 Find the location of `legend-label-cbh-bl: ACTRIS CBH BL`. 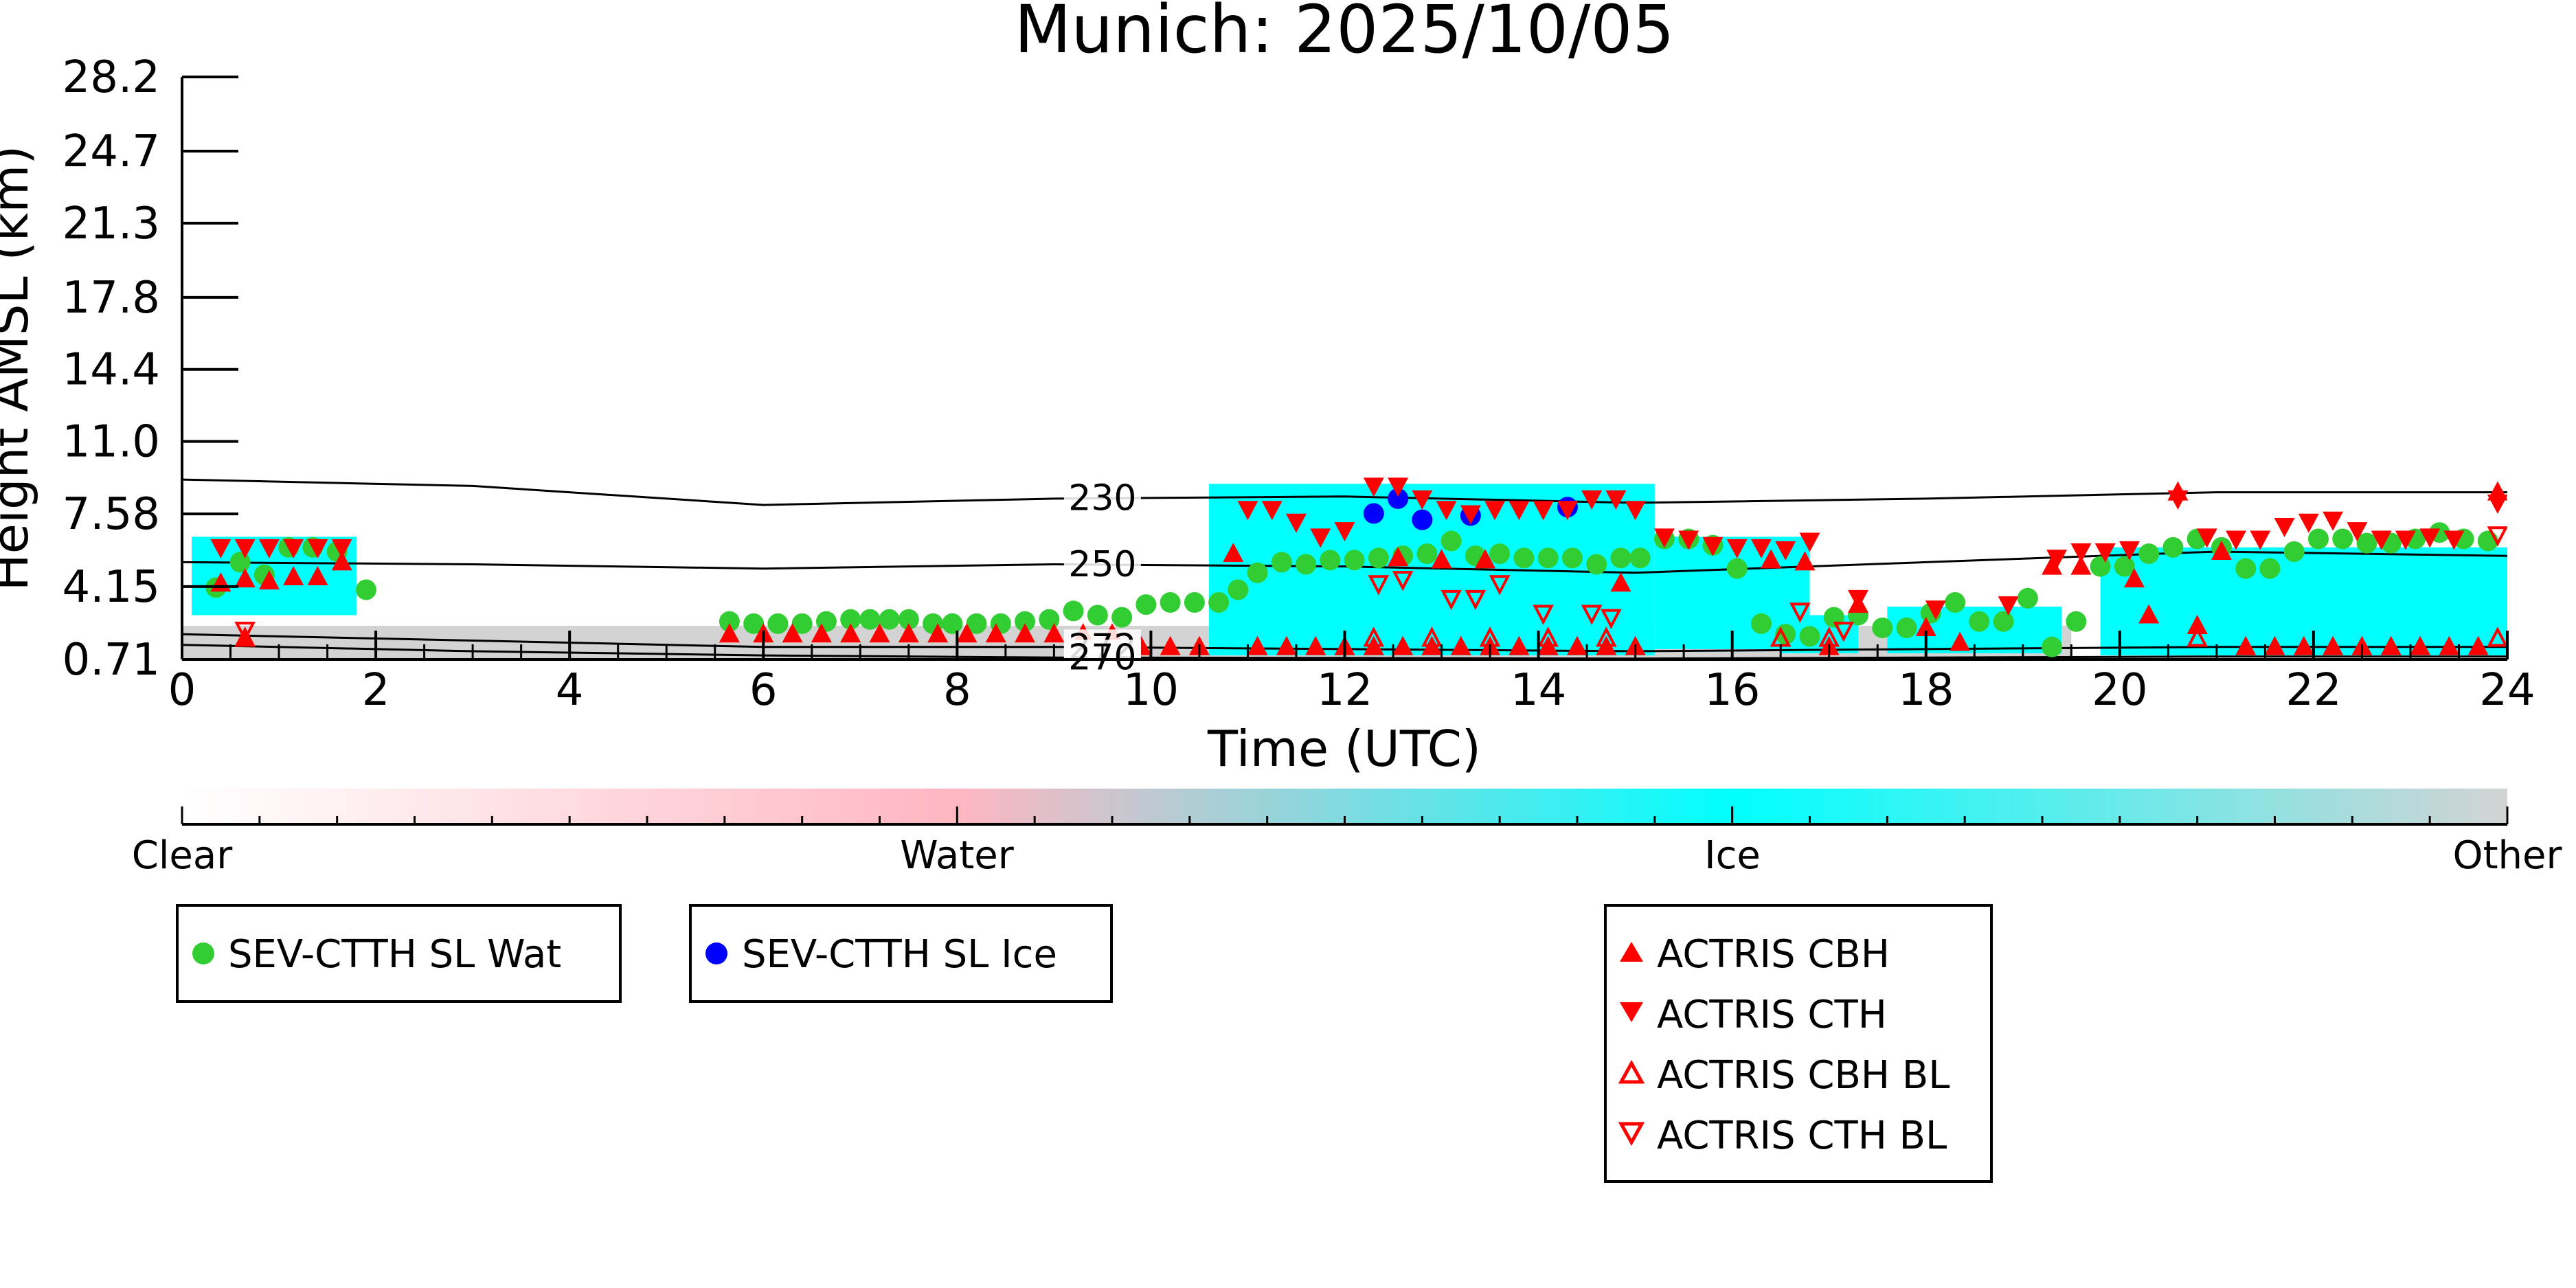

legend-label-cbh-bl: ACTRIS CBH BL is located at coordinates (1803, 1075).